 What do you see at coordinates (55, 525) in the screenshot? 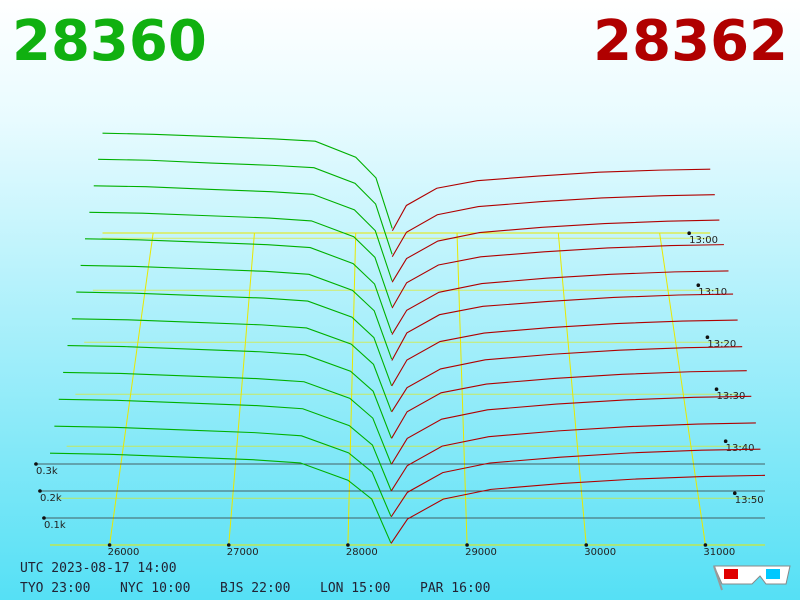
I see `depth-tick-label: 0.1k` at bounding box center [55, 525].